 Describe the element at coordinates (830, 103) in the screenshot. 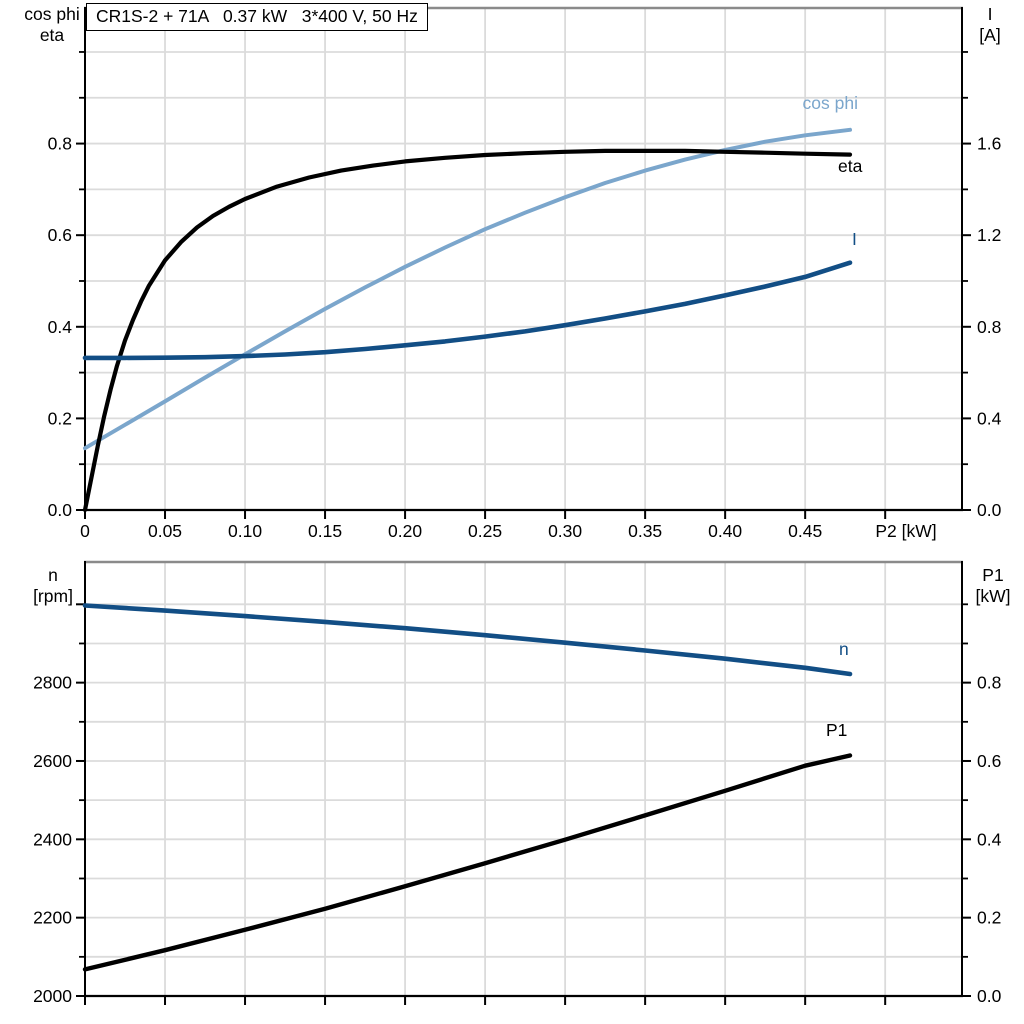

I see `curve-label-cos-phi: cos phi` at that location.